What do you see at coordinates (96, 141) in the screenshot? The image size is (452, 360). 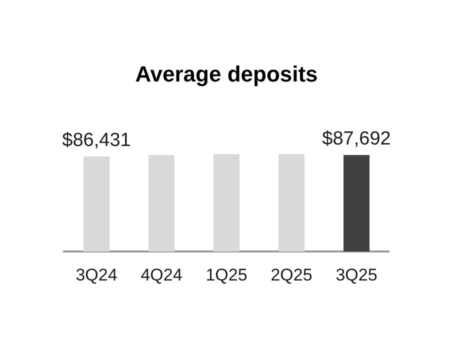 I see `data-label: $86,431` at bounding box center [96, 141].